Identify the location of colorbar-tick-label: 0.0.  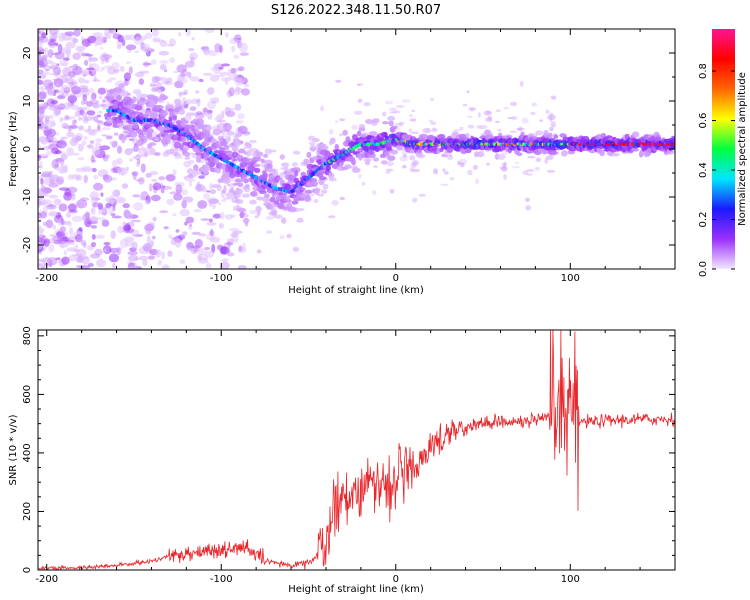
(703, 269).